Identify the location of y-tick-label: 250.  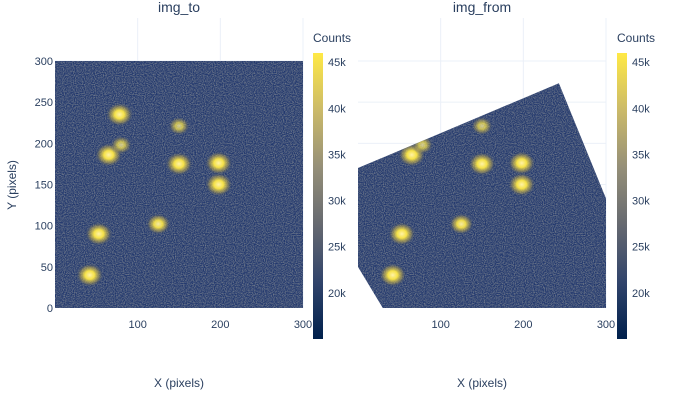
(44, 103).